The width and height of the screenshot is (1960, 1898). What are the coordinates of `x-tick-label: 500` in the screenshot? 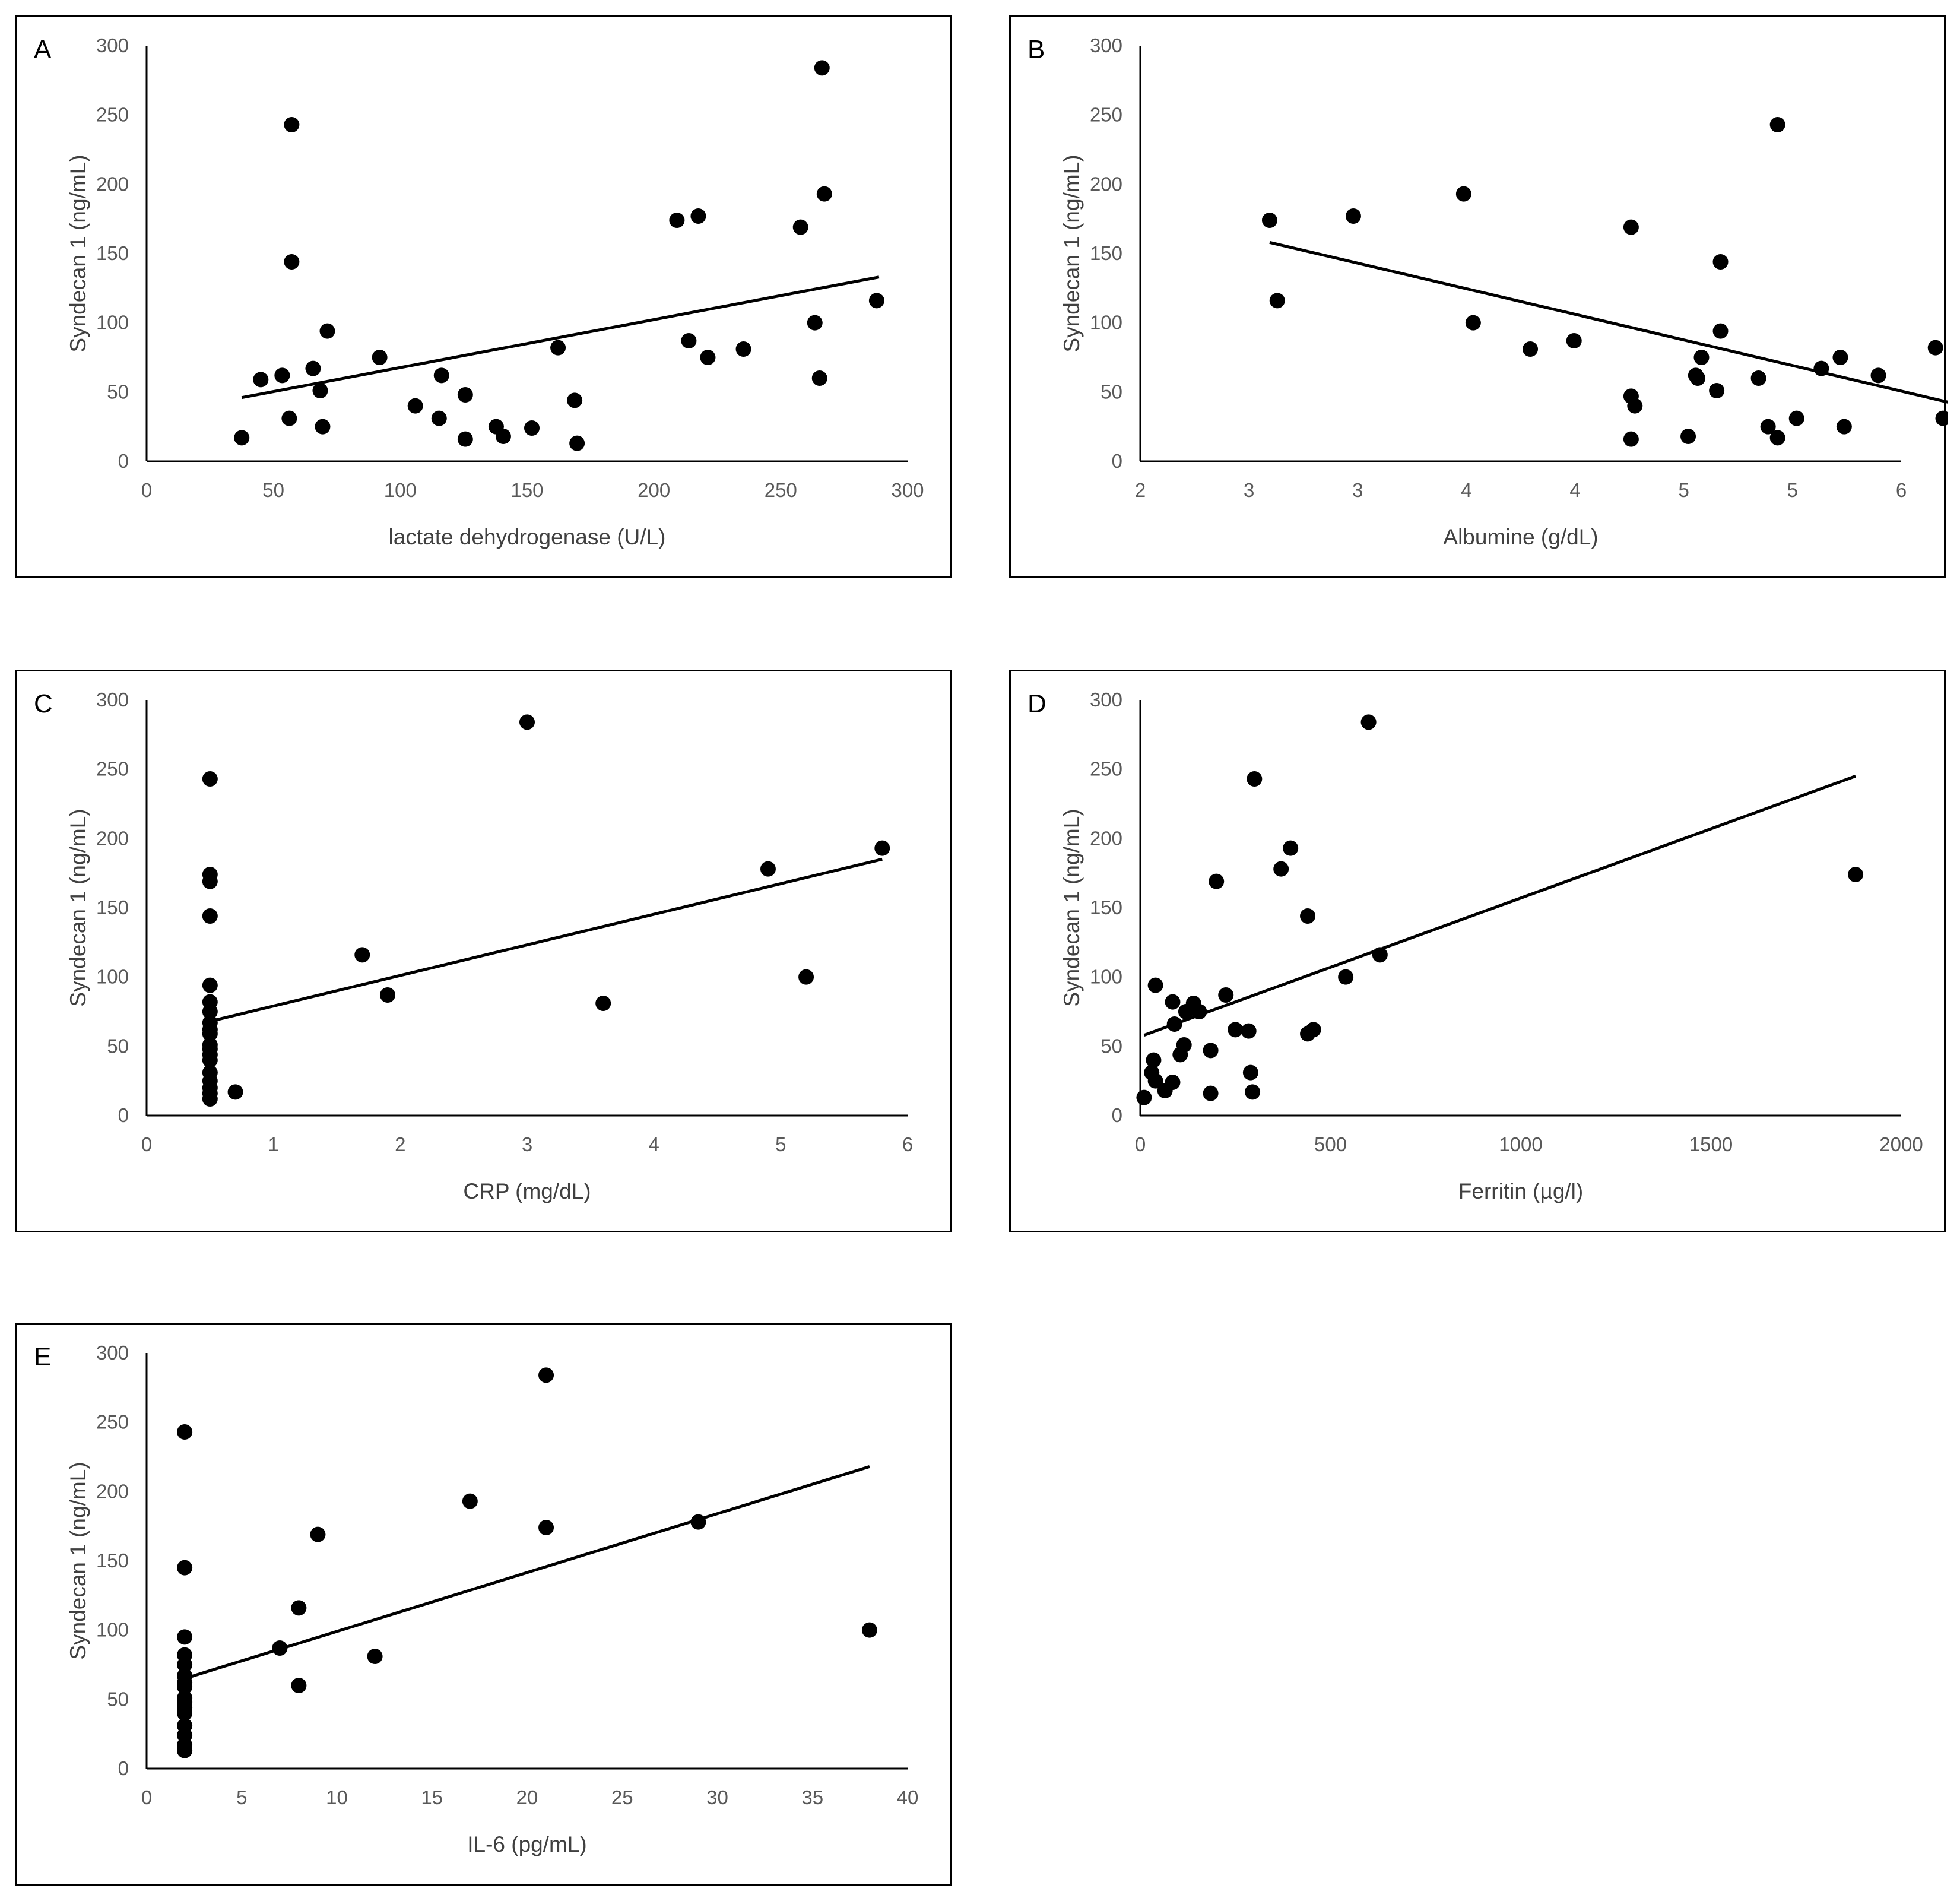 It's located at (1330, 1144).